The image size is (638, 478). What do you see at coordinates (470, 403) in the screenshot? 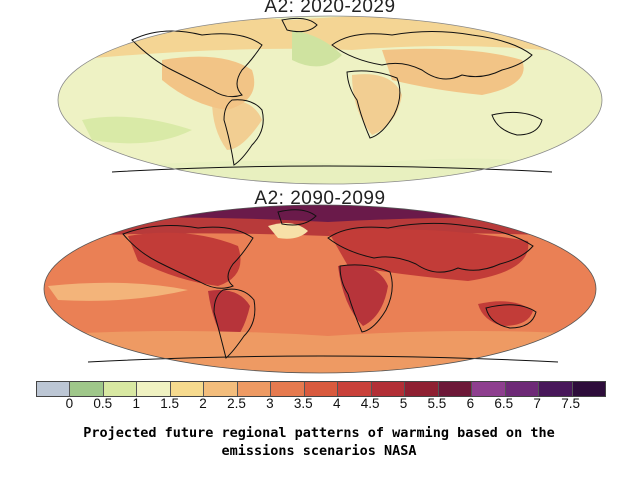
I see `legend-tick-label: 6` at bounding box center [470, 403].